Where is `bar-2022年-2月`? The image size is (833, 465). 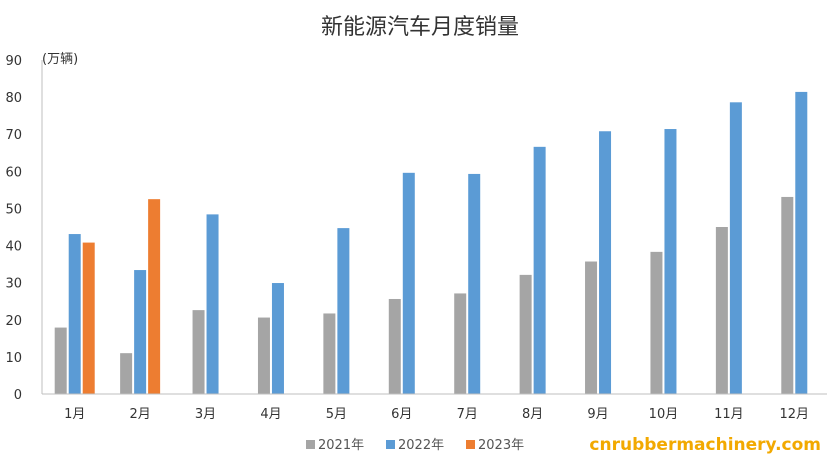 bar-2022年-2月 is located at coordinates (140, 332).